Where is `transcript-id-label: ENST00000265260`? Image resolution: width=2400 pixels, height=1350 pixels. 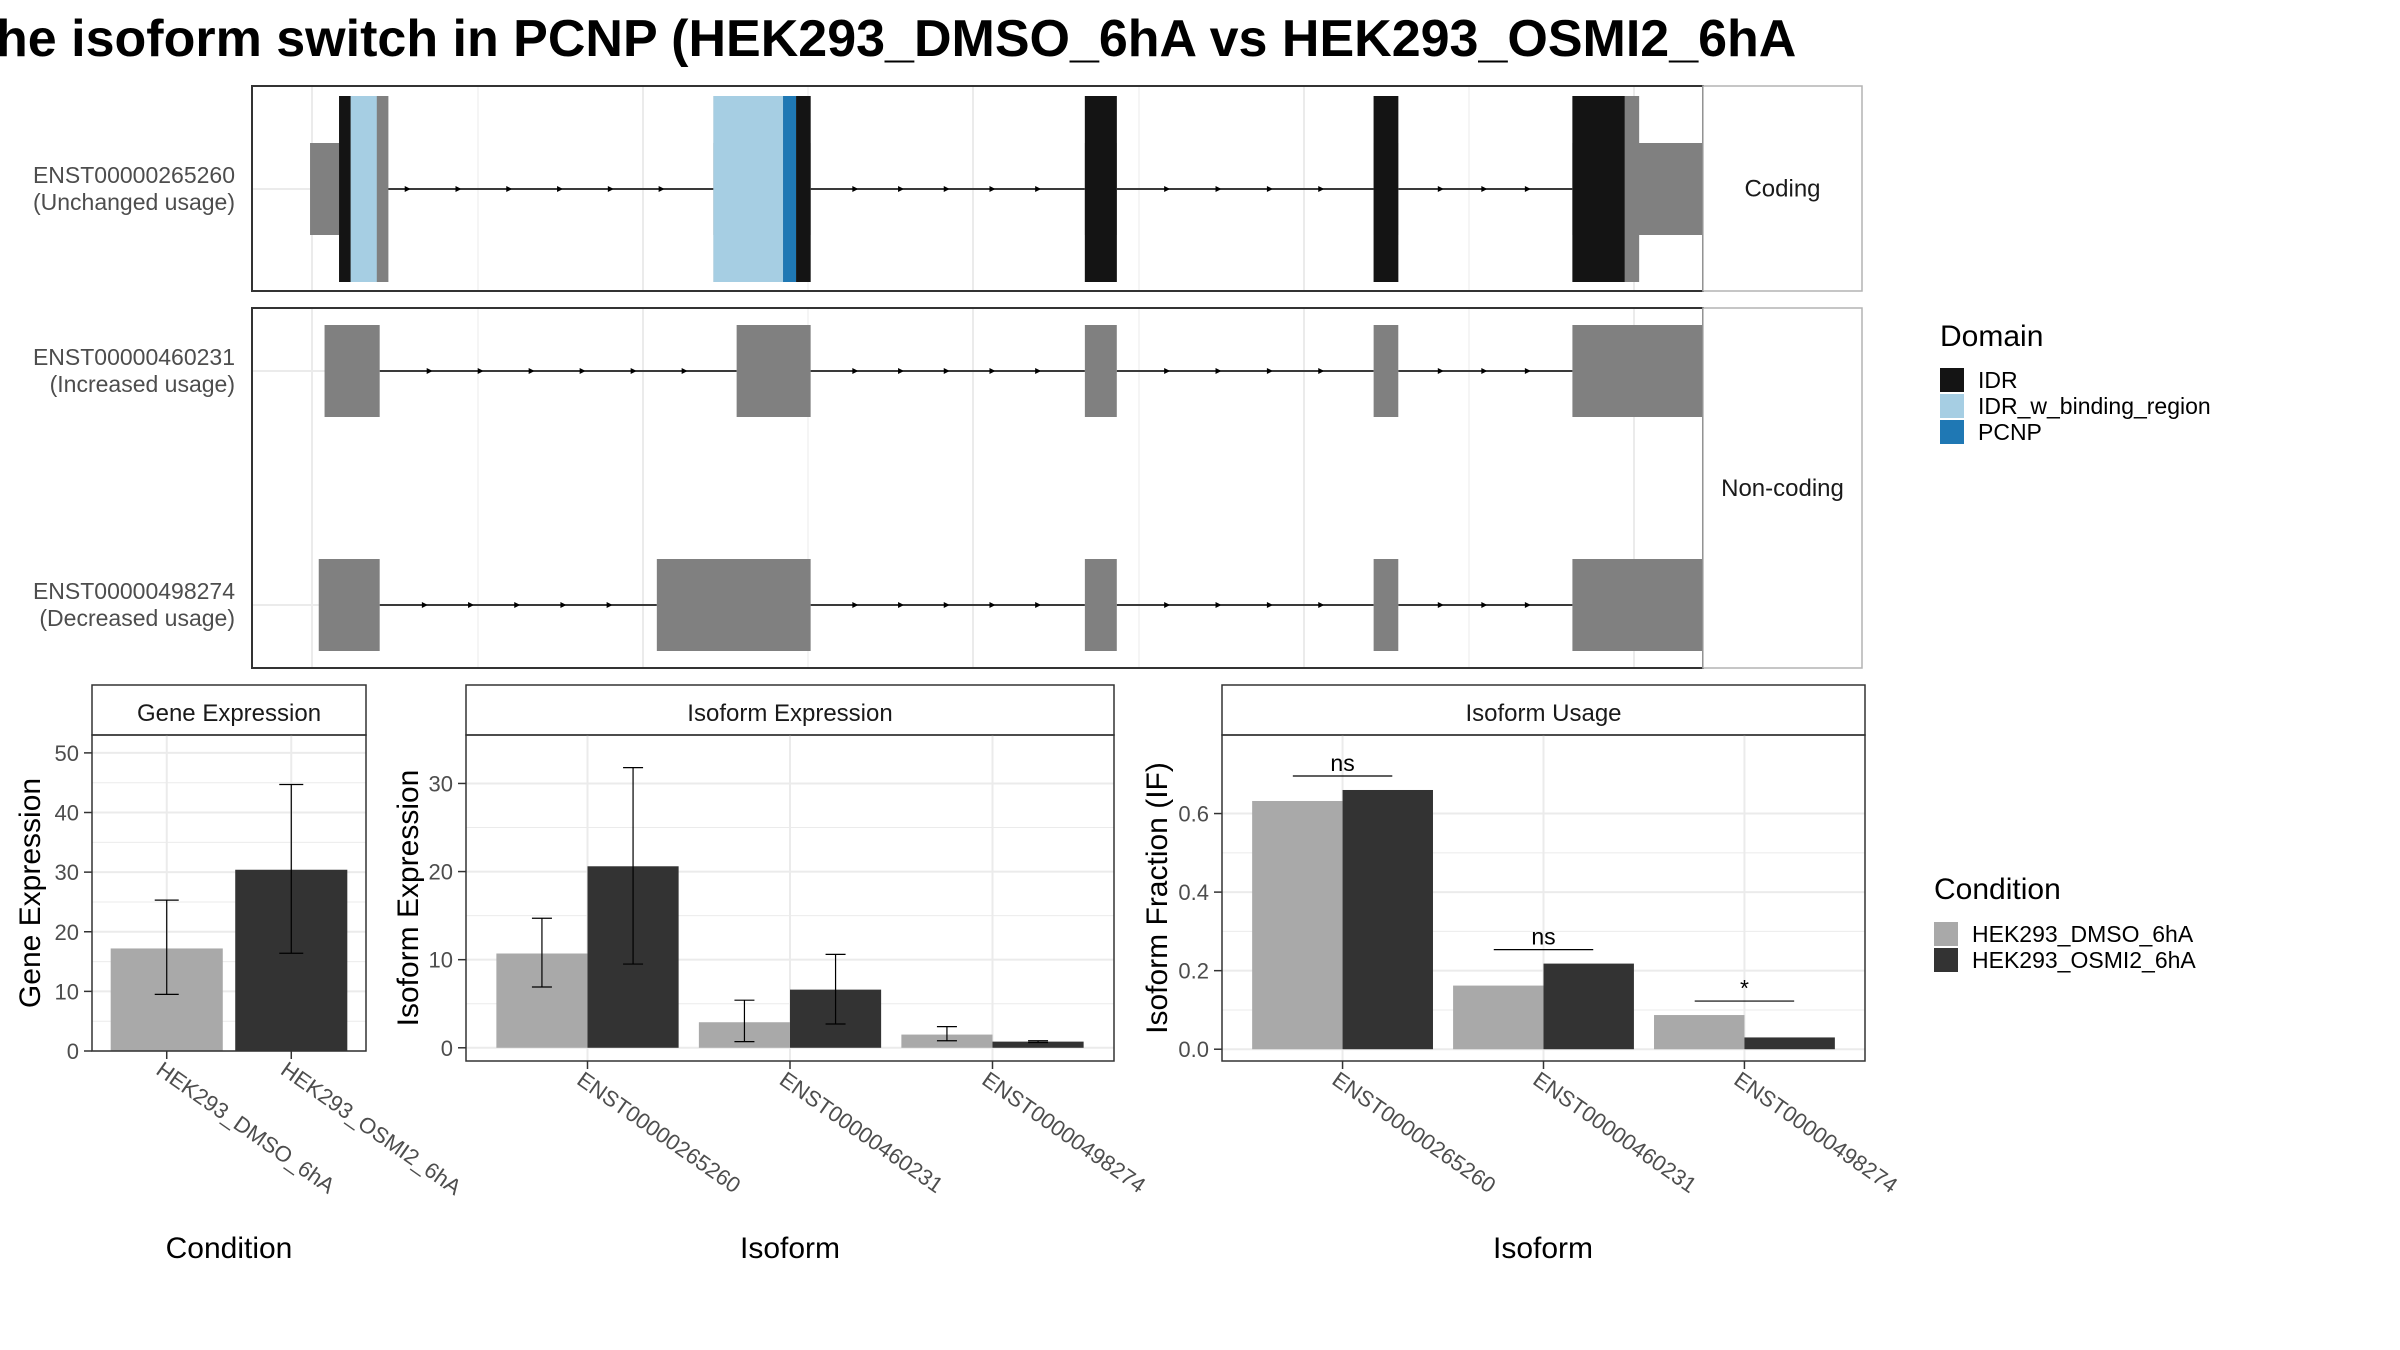
transcript-id-label: ENST00000265260 is located at coordinates (134, 175).